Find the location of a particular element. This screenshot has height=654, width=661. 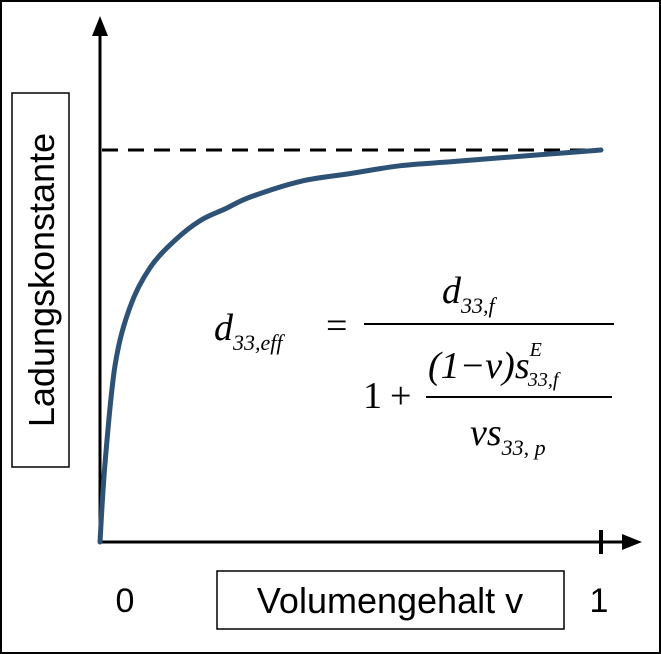

x-tick-label-1: 1 is located at coordinates (599, 601).